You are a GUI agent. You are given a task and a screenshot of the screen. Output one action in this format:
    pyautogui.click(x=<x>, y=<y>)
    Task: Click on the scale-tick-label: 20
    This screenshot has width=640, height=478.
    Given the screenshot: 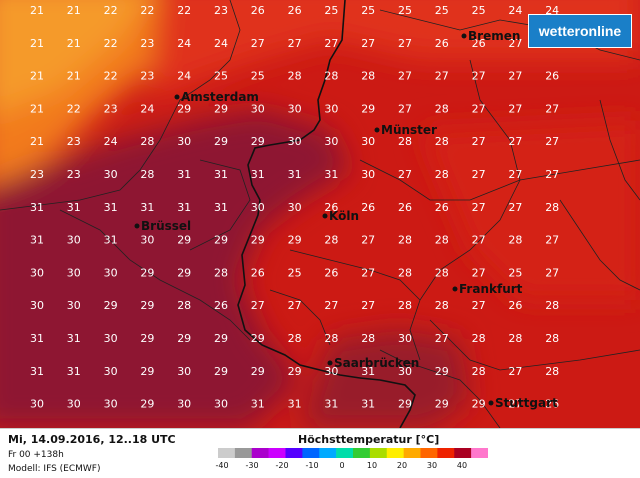 What is the action you would take?
    pyautogui.click(x=402, y=465)
    